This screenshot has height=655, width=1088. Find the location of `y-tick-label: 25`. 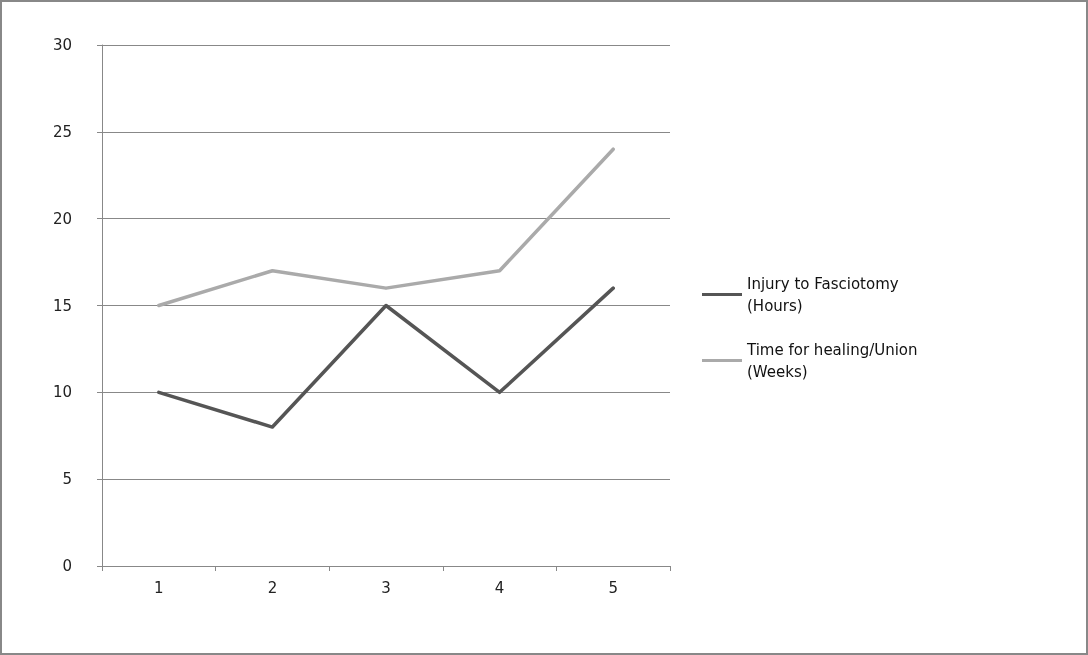

y-tick-label: 25 is located at coordinates (62, 131).